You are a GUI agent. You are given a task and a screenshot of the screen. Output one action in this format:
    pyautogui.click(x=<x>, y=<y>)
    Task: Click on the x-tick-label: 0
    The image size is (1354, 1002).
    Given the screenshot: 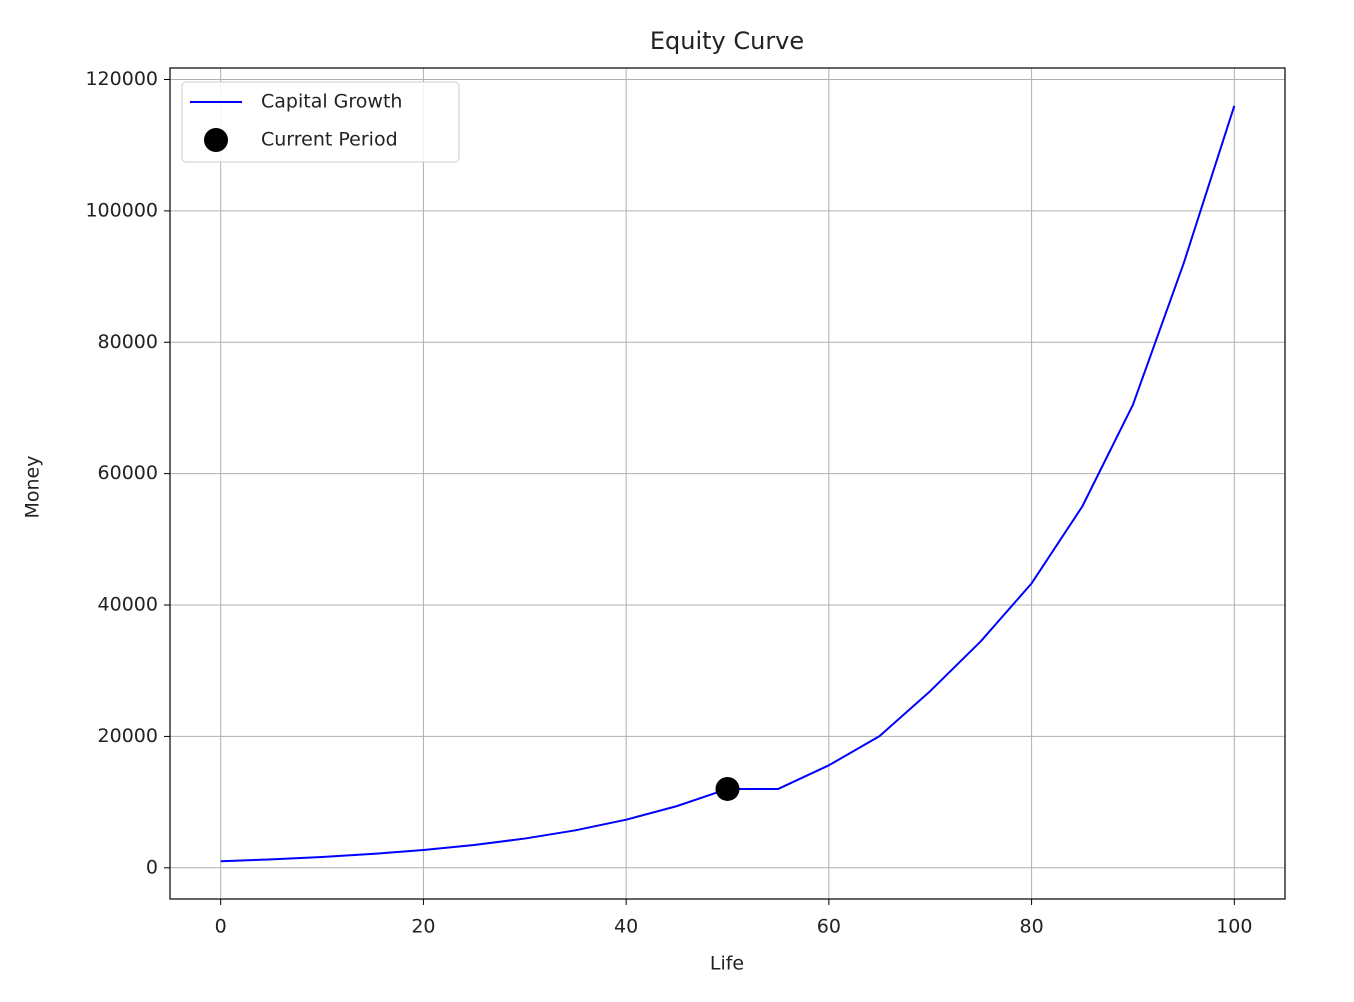 What is the action you would take?
    pyautogui.click(x=221, y=927)
    